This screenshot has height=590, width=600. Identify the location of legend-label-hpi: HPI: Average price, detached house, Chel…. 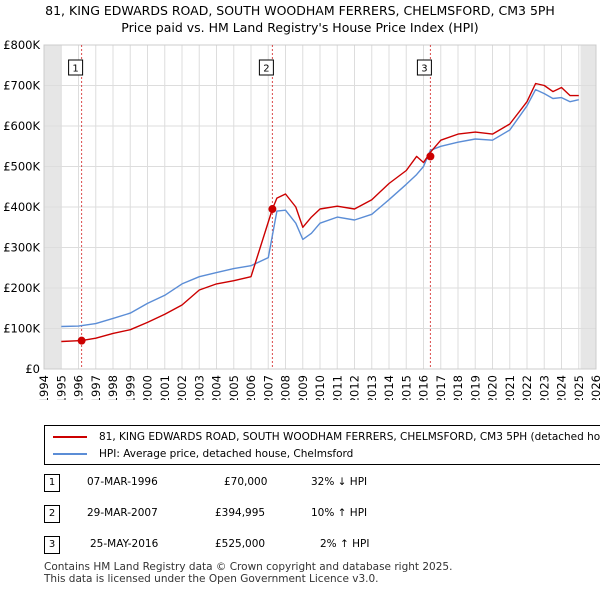
(226, 454).